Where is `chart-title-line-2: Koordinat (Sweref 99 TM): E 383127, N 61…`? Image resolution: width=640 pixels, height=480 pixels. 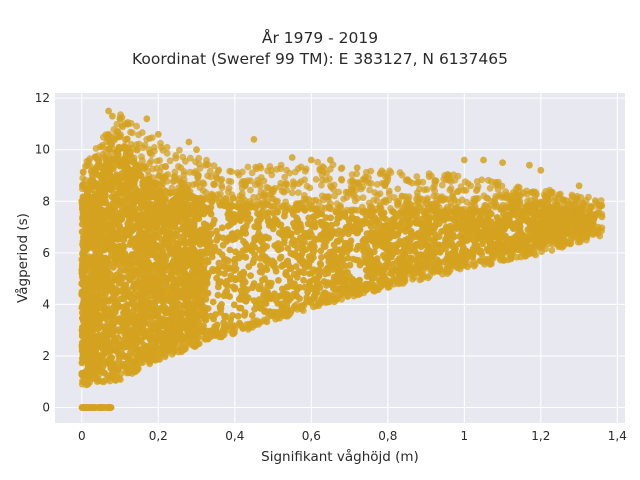 chart-title-line-2: Koordinat (Sweref 99 TM): E 383127, N 61… is located at coordinates (320, 59).